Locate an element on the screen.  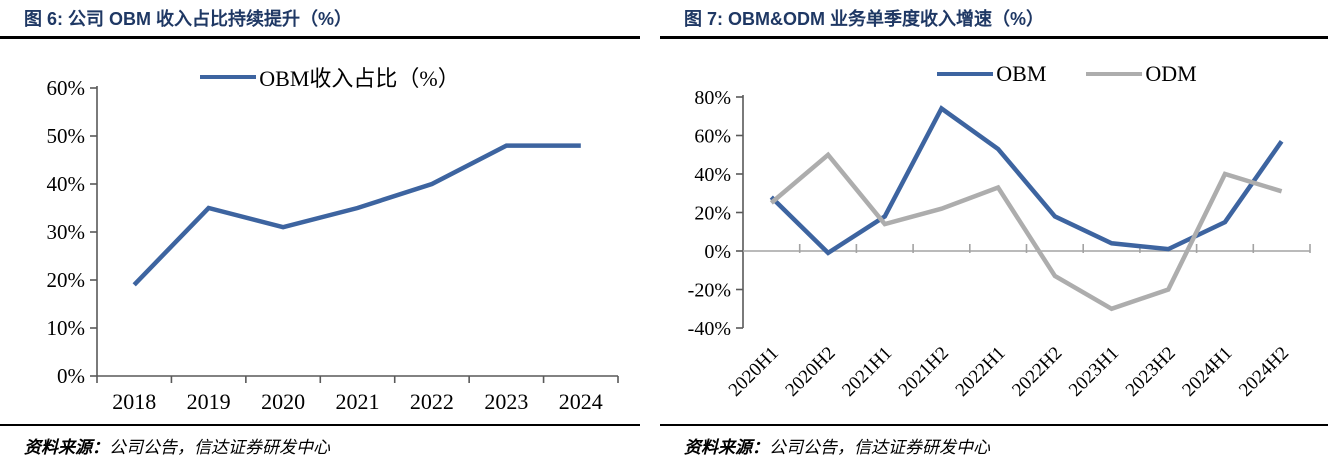
x-axis-label: 2022 is located at coordinates (432, 401).